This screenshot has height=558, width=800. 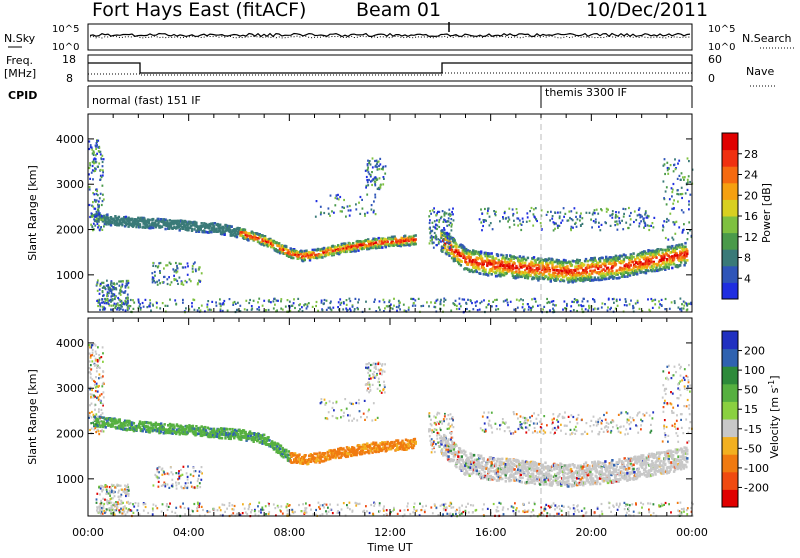 I want to click on nsearch-label: N.Search, so click(x=767, y=38).